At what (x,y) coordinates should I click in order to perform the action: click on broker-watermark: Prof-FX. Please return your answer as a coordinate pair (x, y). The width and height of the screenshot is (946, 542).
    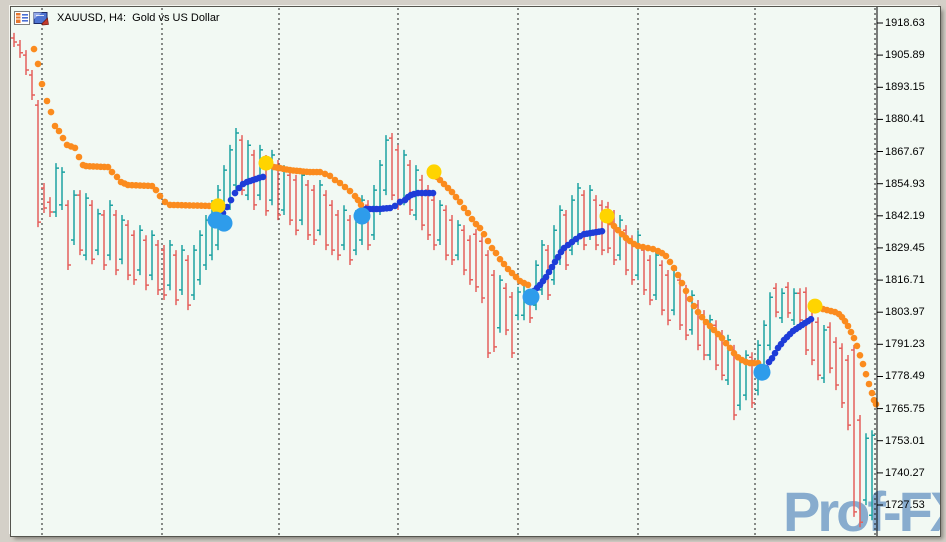
    Looking at the image, I should click on (861, 508).